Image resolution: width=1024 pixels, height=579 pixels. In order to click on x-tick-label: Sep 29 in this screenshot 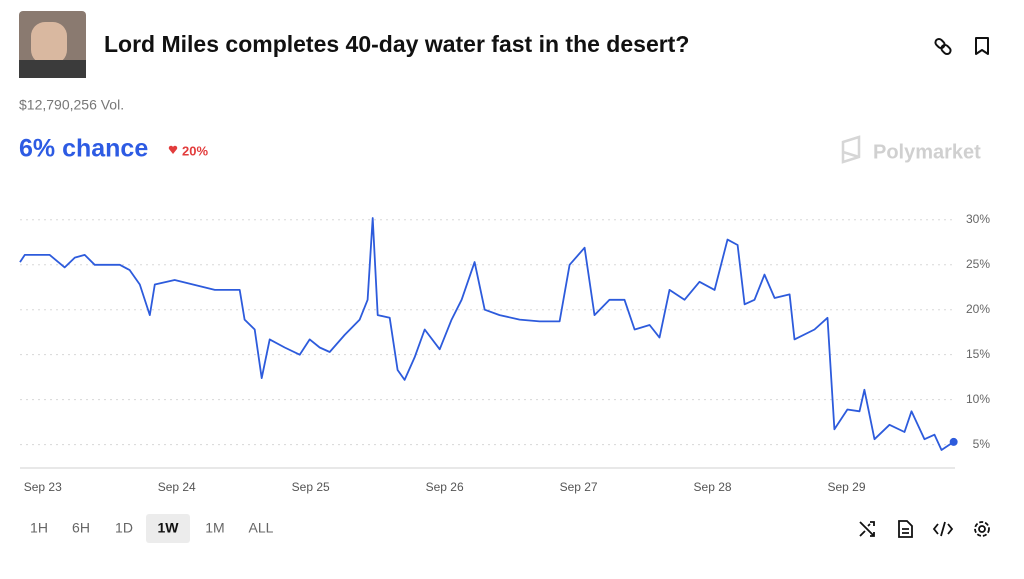, I will do `click(846, 487)`.